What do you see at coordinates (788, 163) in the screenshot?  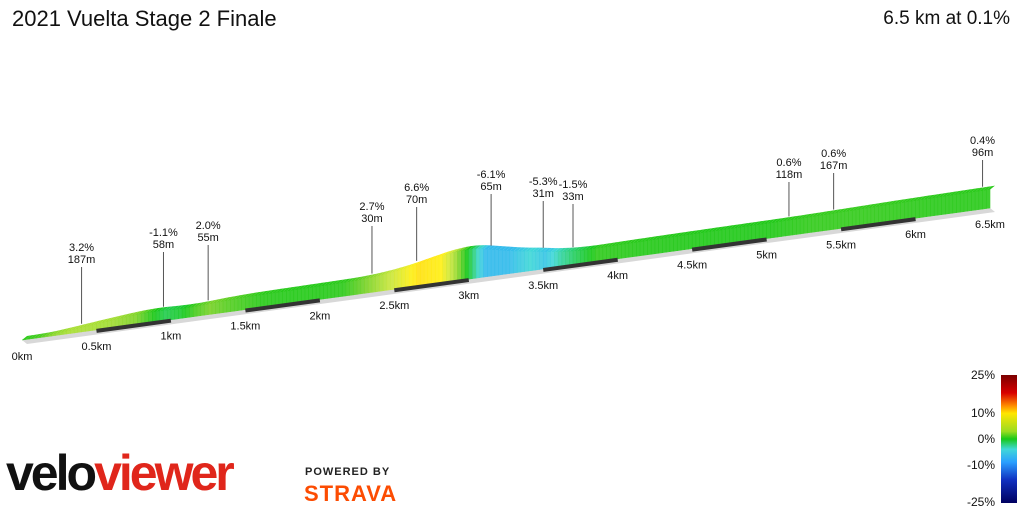 I see `annotation-grade: 0.6%` at bounding box center [788, 163].